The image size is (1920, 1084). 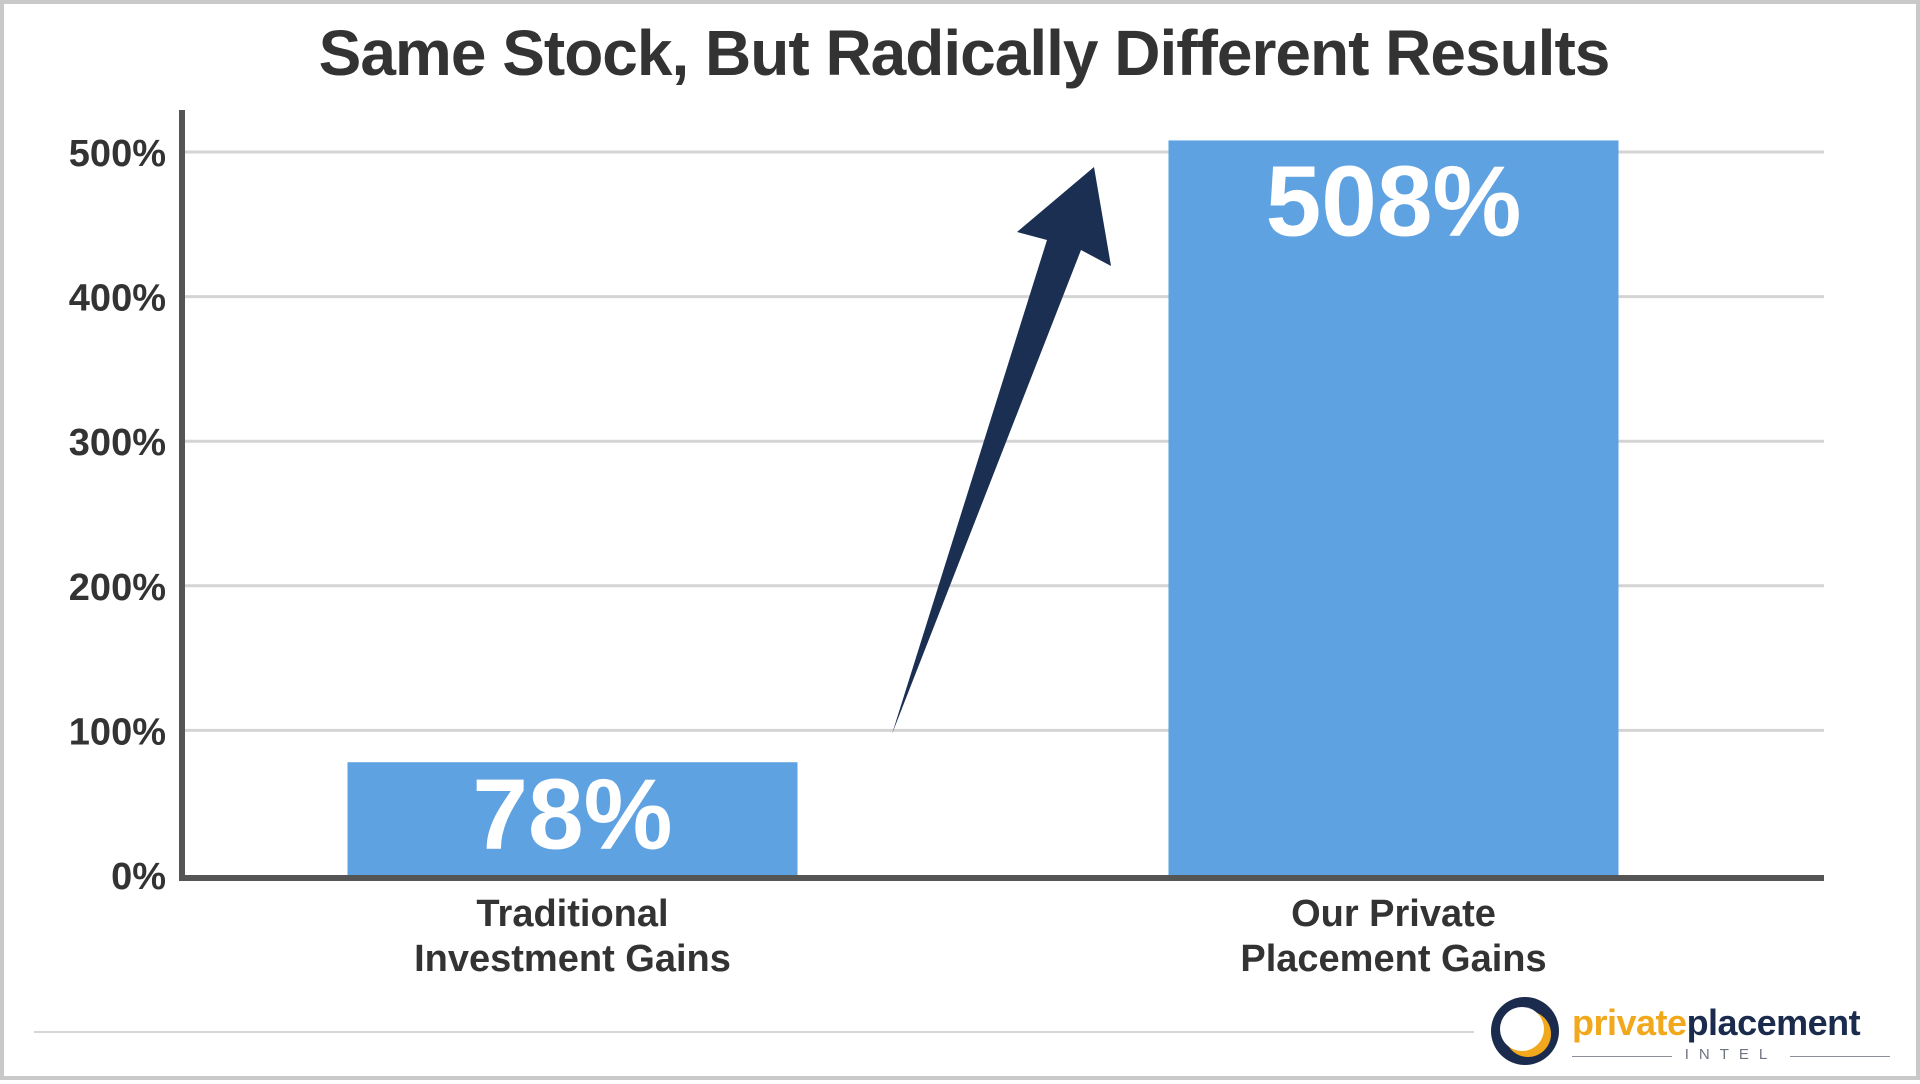 What do you see at coordinates (1394, 201) in the screenshot?
I see `data-label: 508%` at bounding box center [1394, 201].